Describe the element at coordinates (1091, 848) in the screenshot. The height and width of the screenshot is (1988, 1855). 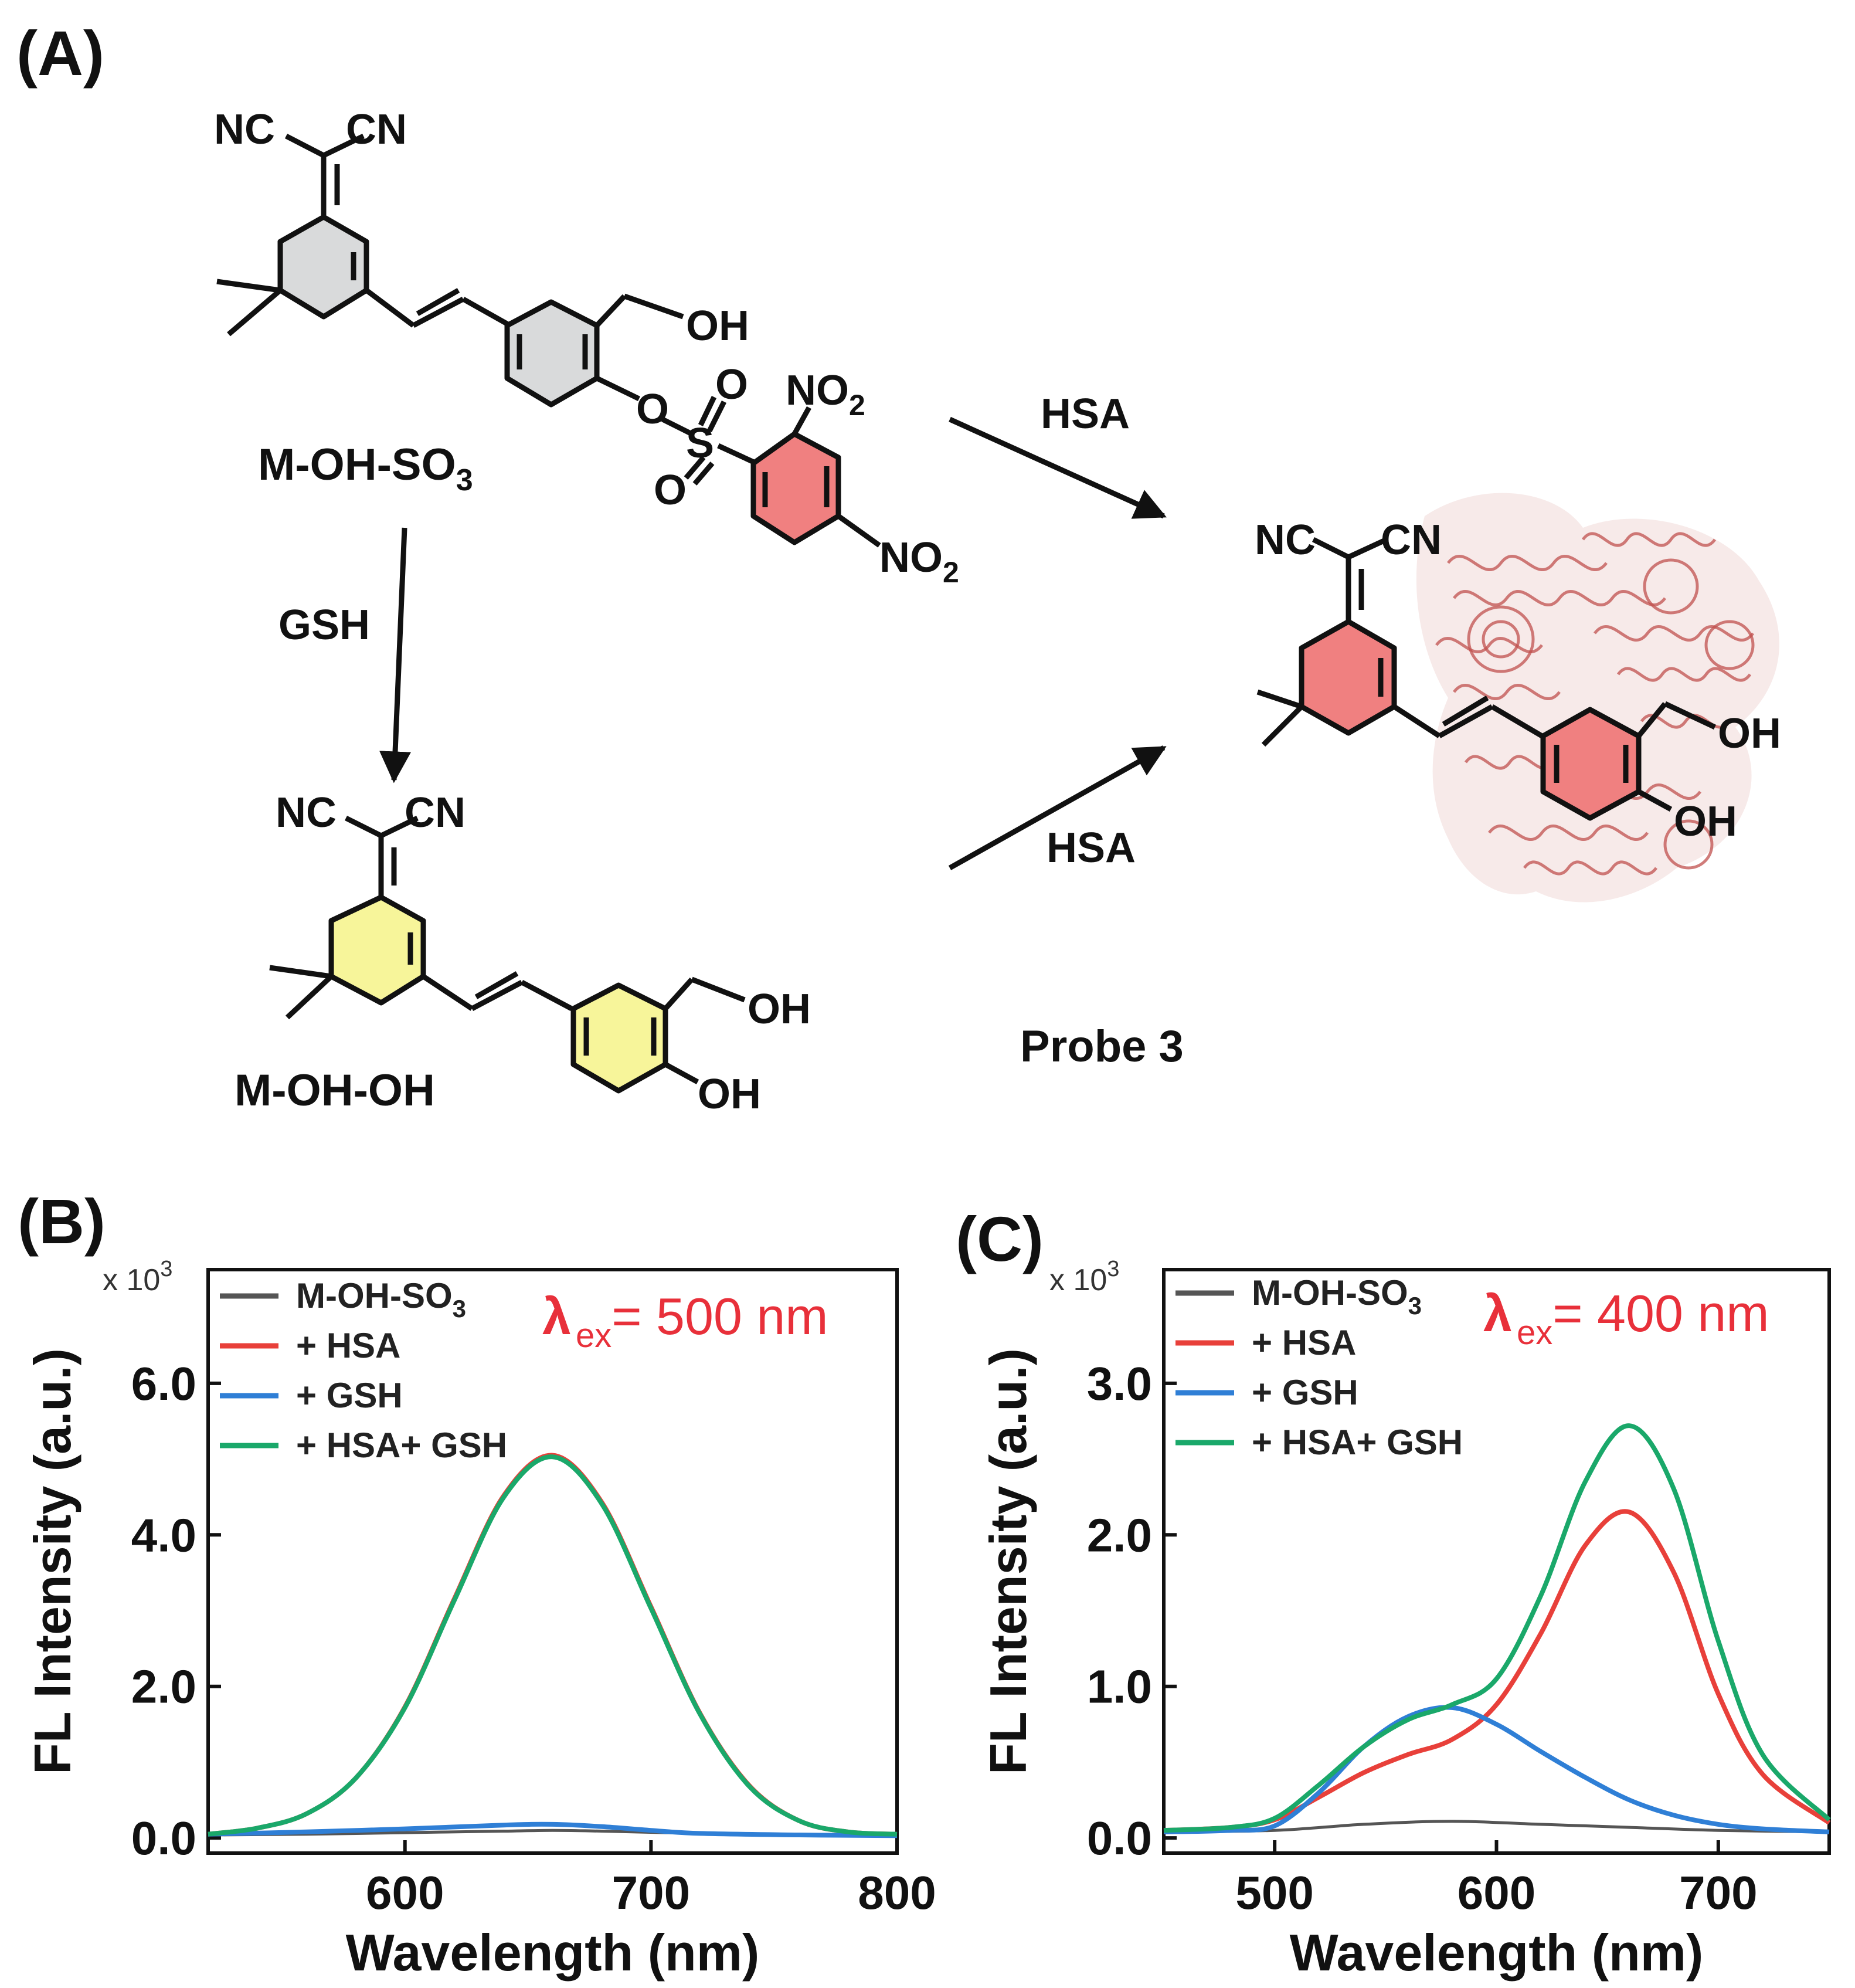
I see `arrow-bottom-hsa-label: HSA` at that location.